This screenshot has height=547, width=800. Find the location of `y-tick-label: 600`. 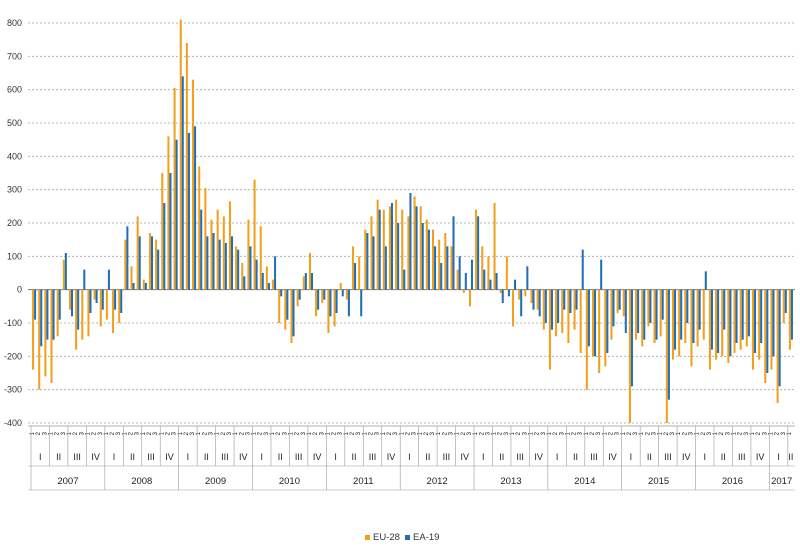

y-tick-label: 600 is located at coordinates (14, 90).